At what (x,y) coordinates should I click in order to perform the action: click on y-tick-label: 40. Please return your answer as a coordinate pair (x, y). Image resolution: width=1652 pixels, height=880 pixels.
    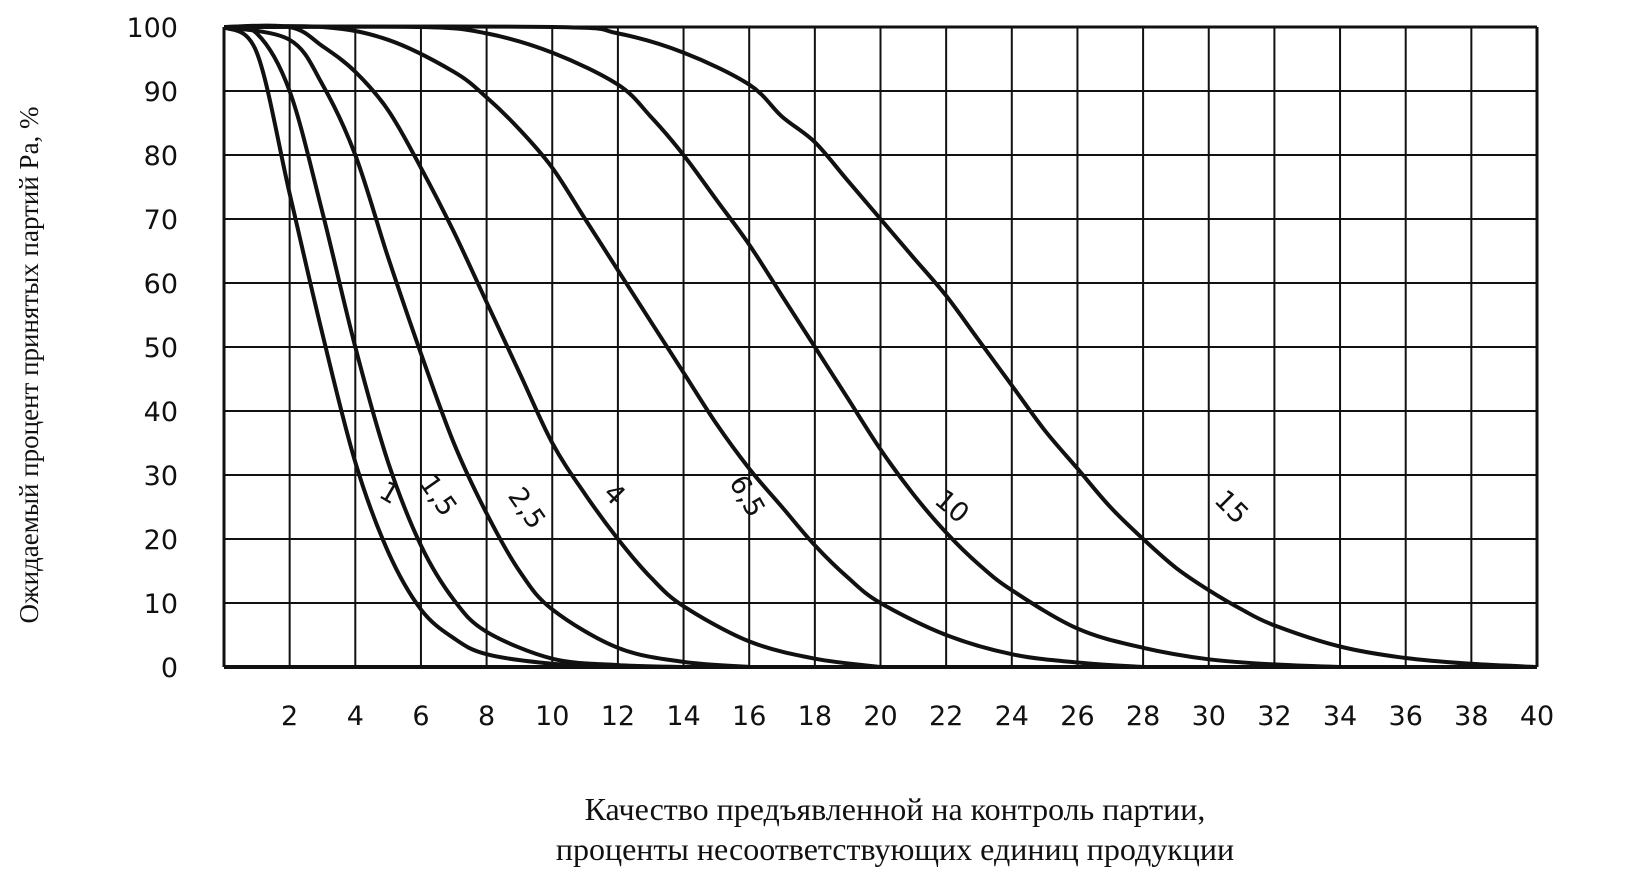
    Looking at the image, I should click on (161, 412).